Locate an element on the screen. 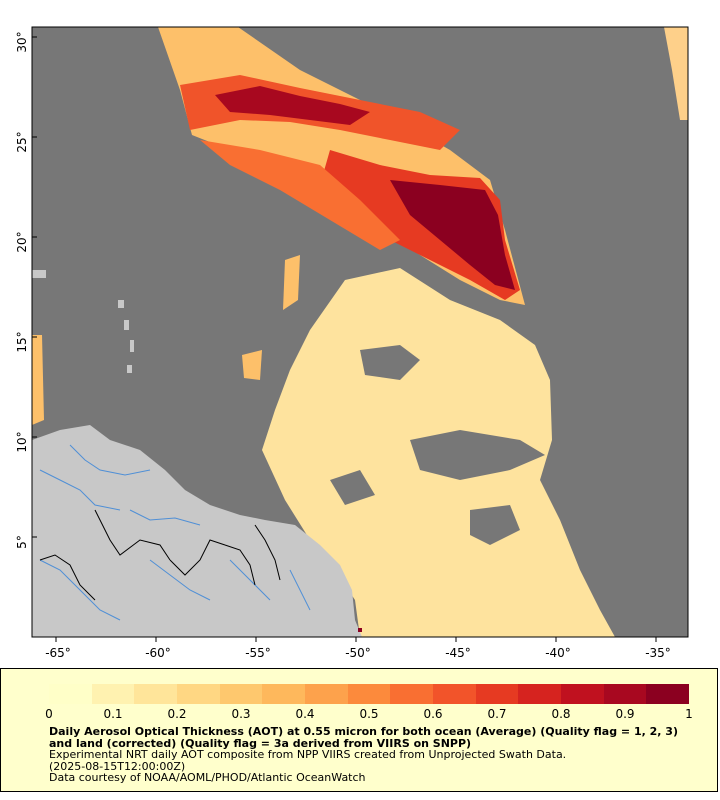 This screenshot has height=800, width=720. colorbar is located at coordinates (369, 694).